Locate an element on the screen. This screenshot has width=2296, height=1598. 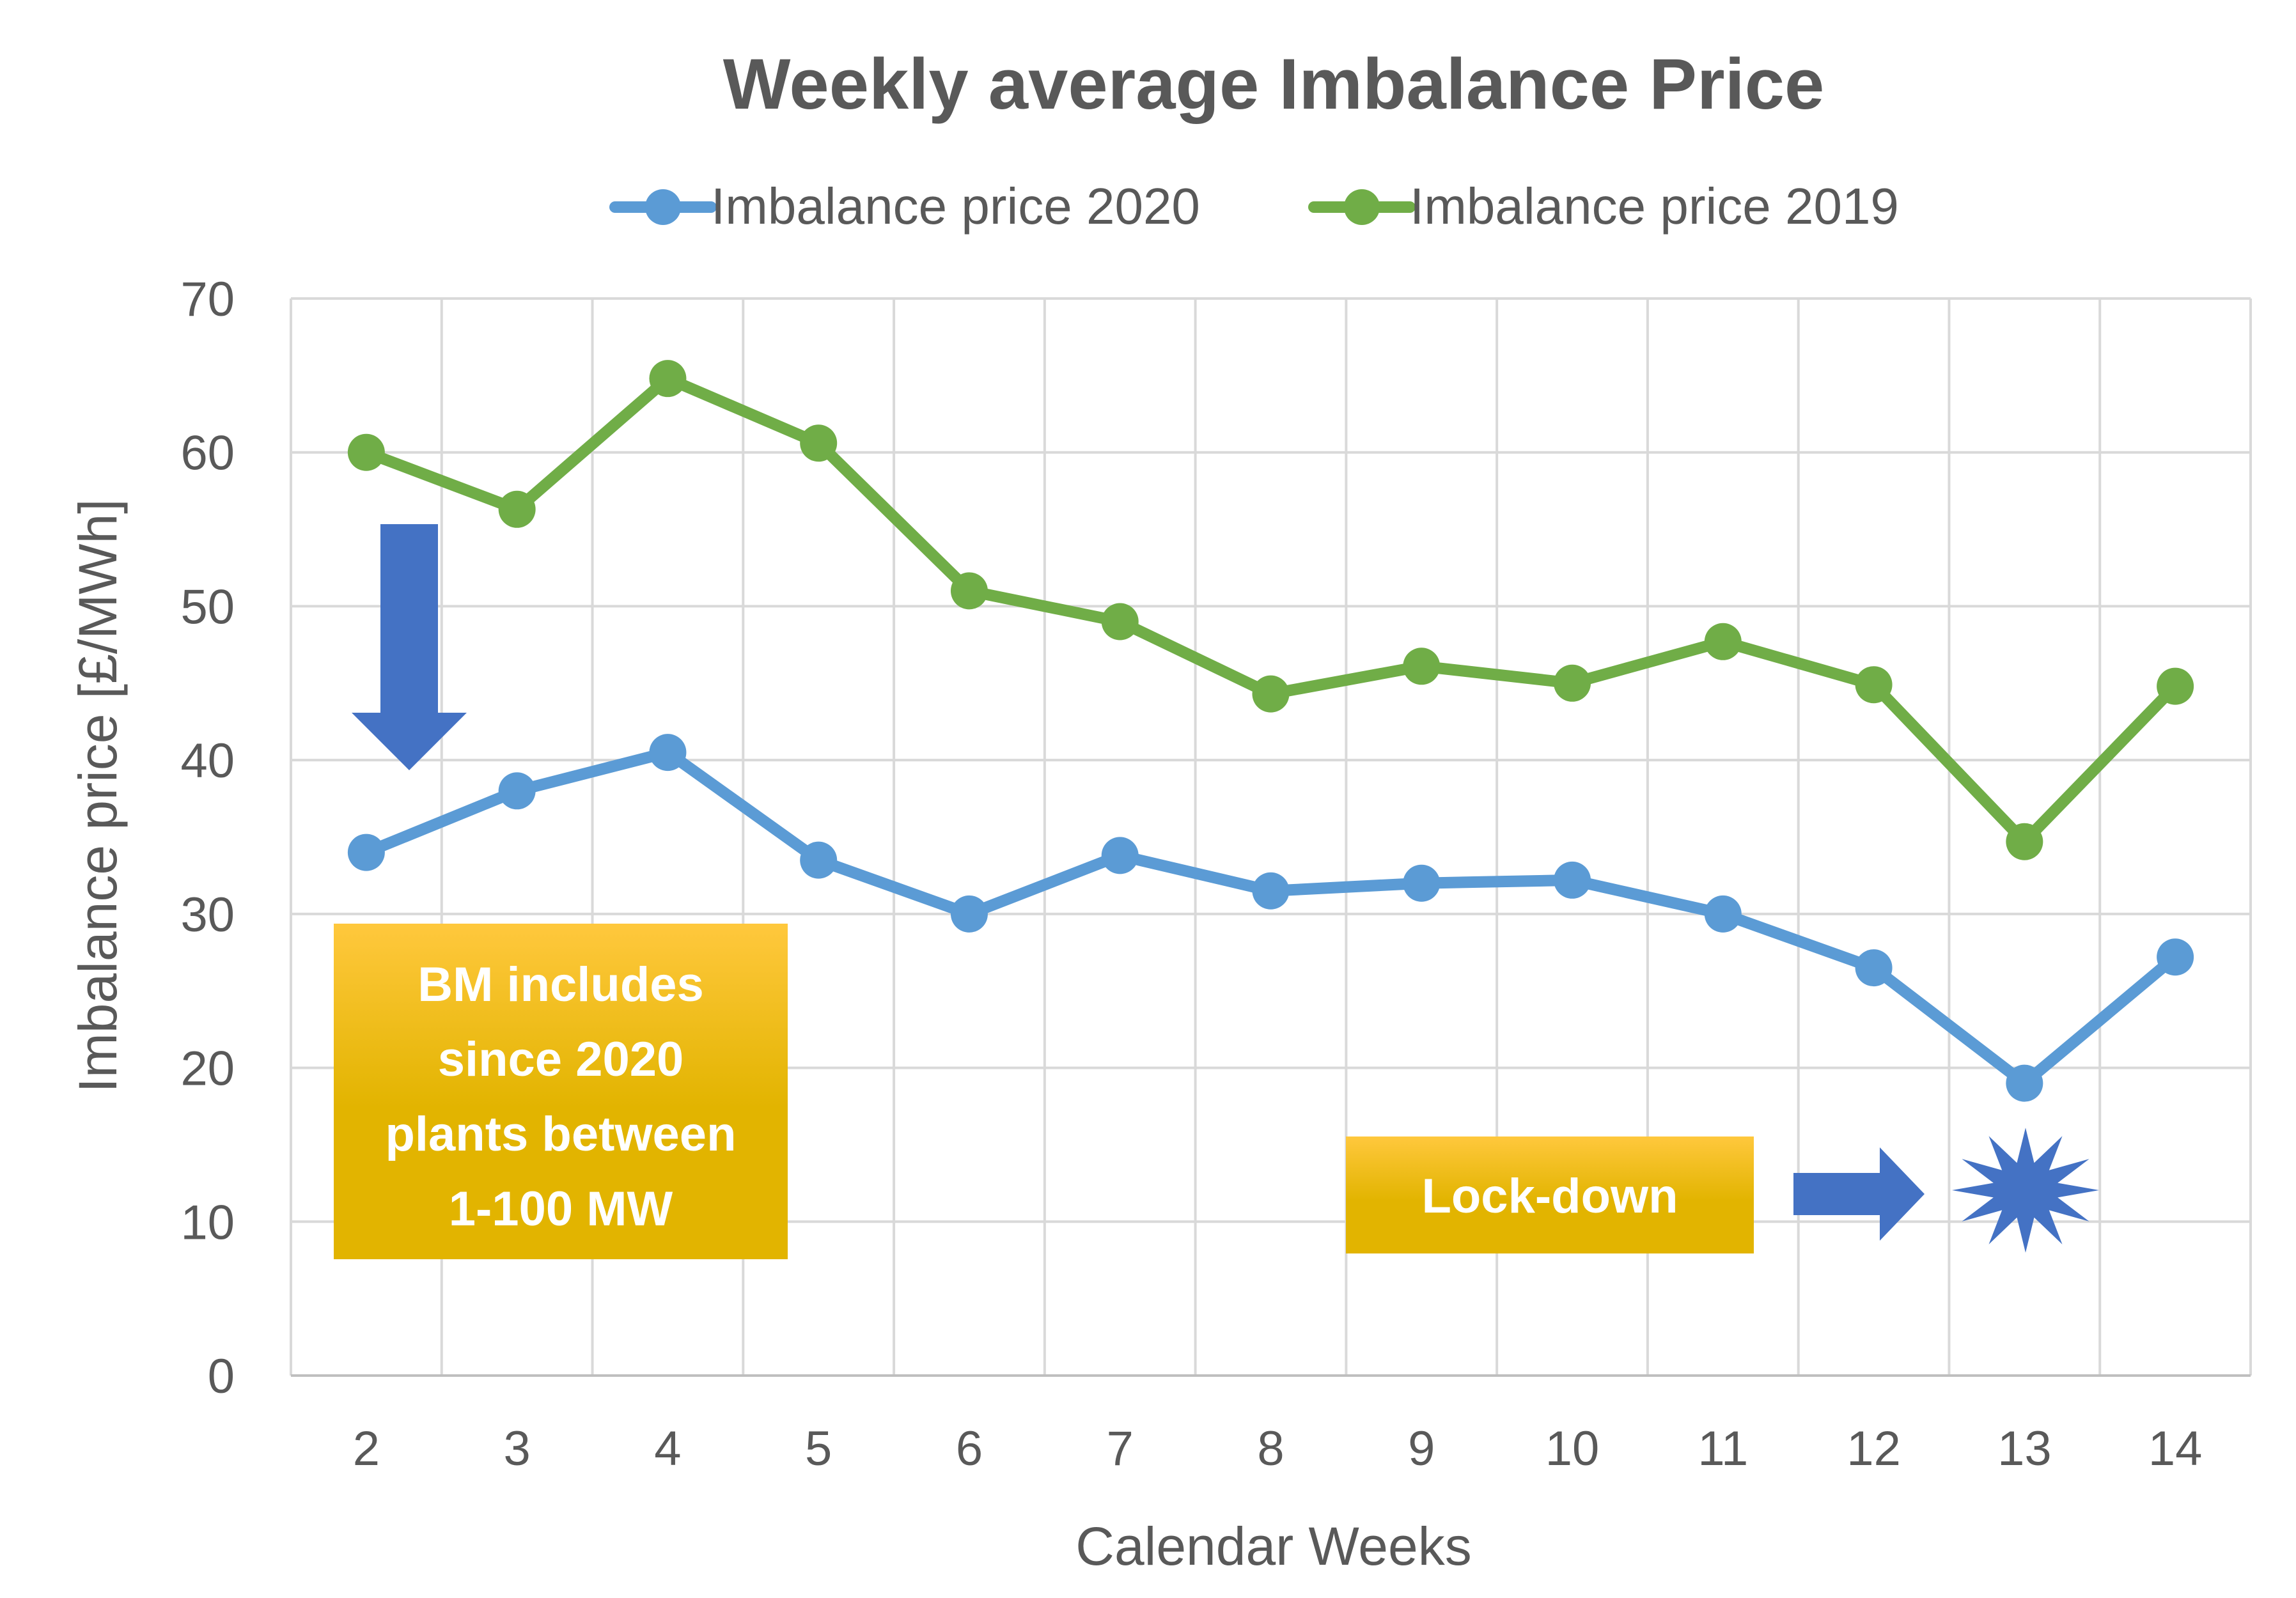
chart-title: Weekly average Imbalance Price is located at coordinates (1274, 84).